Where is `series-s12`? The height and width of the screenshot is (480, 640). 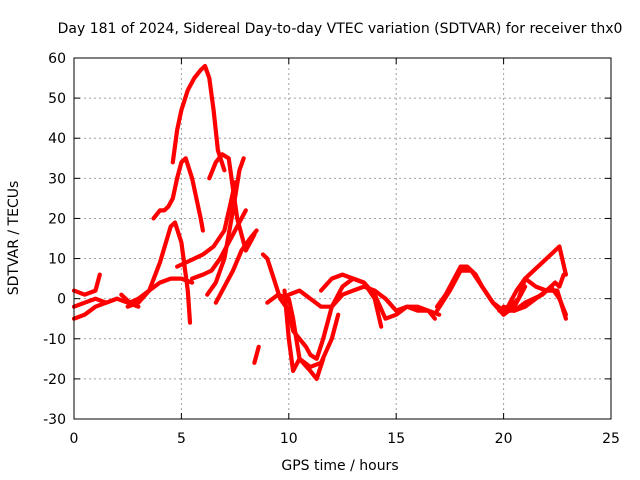
series-s12 is located at coordinates (236, 266).